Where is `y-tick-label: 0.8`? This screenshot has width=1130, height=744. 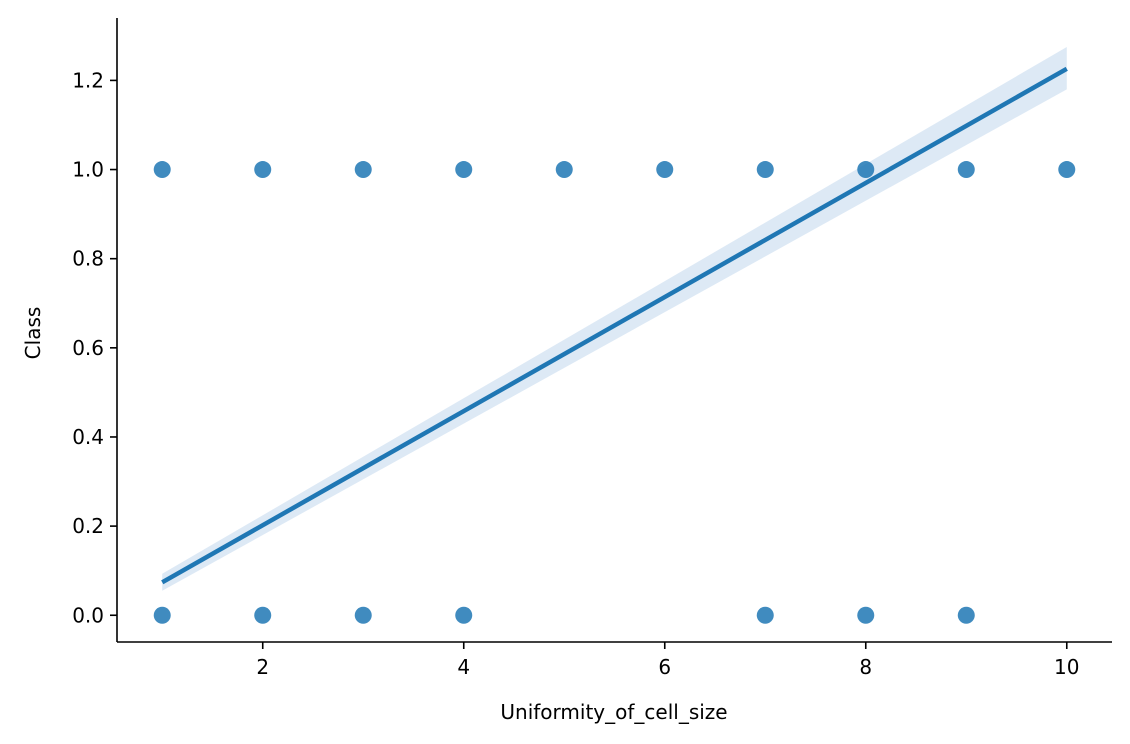 y-tick-label: 0.8 is located at coordinates (88, 259).